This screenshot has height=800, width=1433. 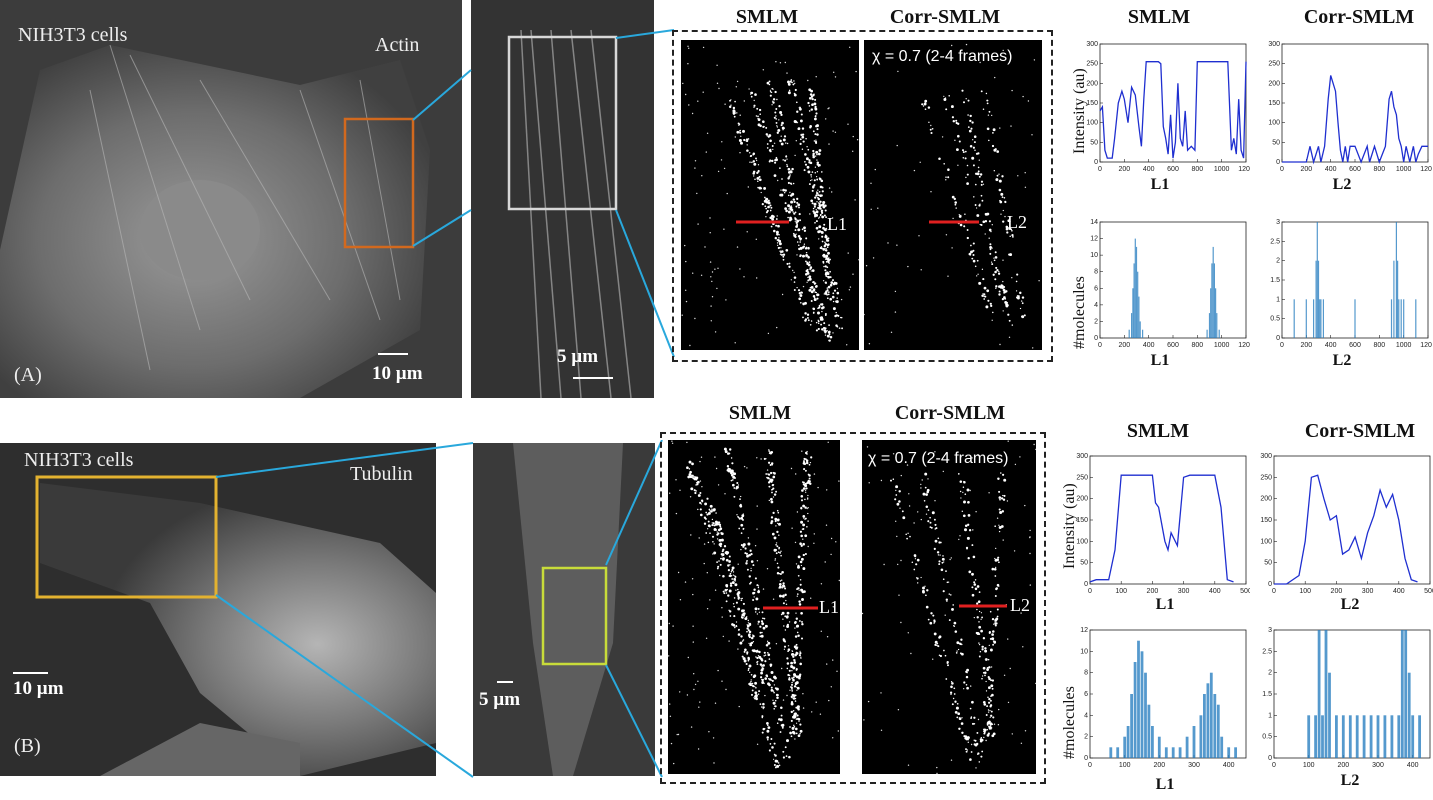 What do you see at coordinates (950, 413) in the screenshot?
I see `corr-smlm-header: Corr-SMLM` at bounding box center [950, 413].